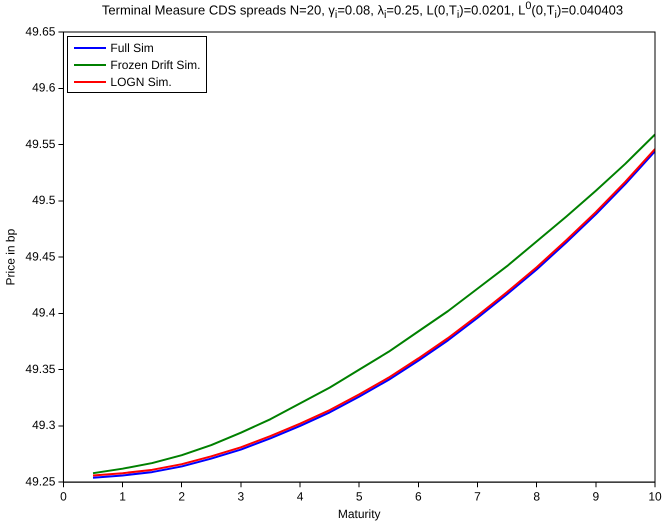 The width and height of the screenshot is (665, 522). Describe the element at coordinates (132, 47) in the screenshot. I see `legend-label: Full Sim` at that location.